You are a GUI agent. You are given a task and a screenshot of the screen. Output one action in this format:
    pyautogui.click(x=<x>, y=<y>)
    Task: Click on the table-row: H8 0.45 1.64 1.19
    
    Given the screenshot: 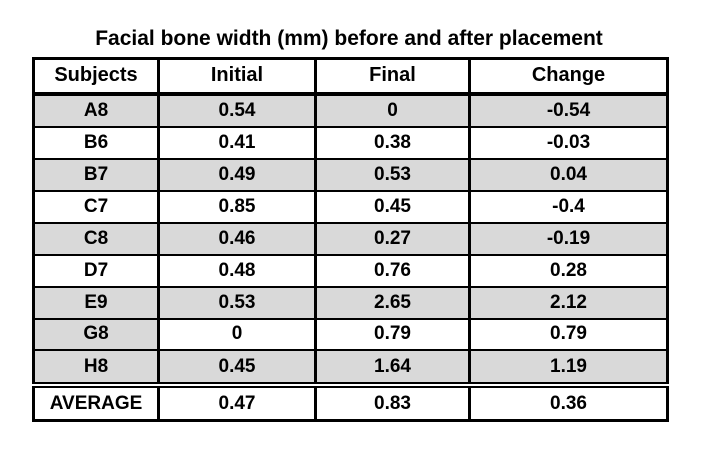 What is the action you would take?
    pyautogui.click(x=350, y=368)
    